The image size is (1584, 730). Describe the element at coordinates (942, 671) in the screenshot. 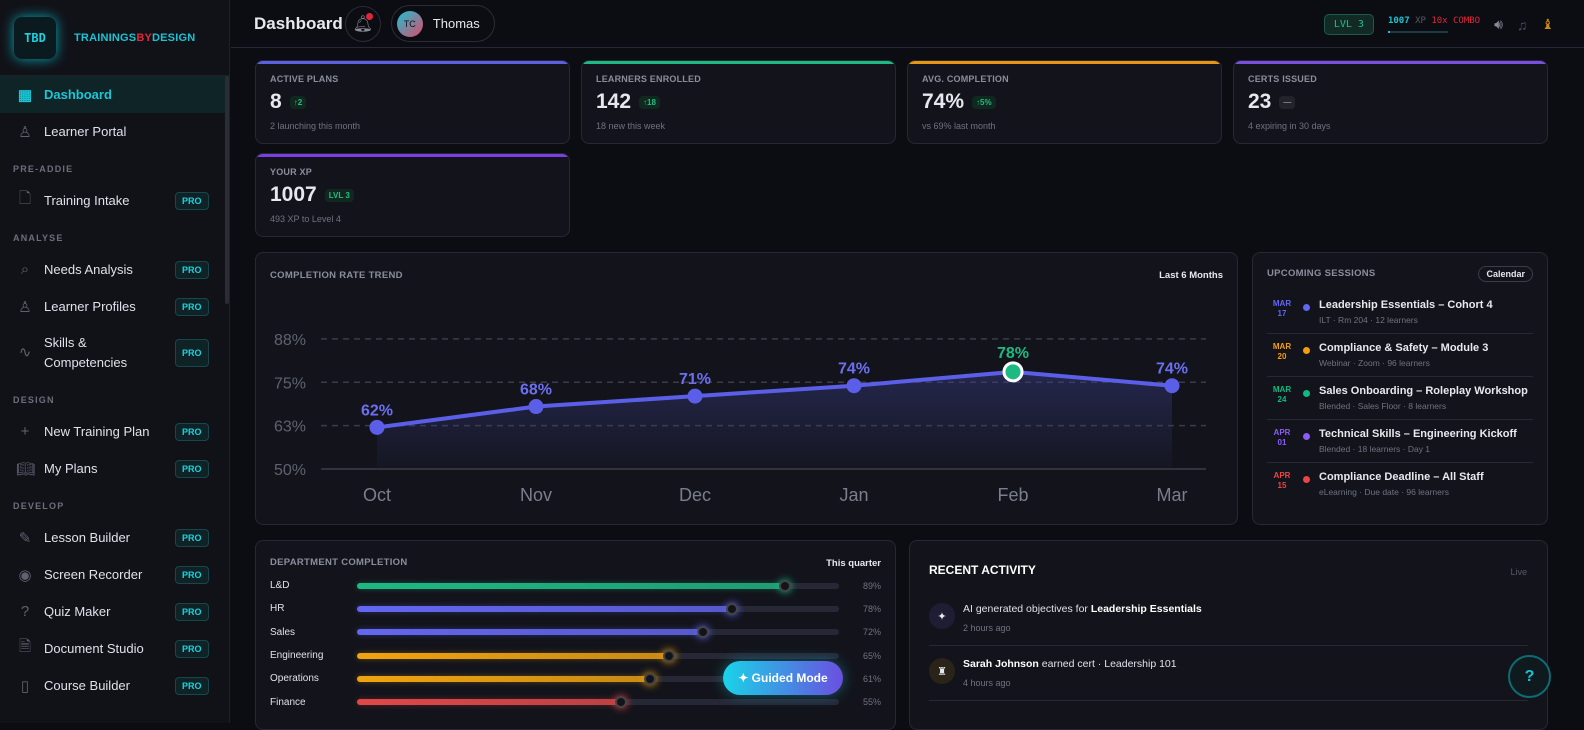

I see `trophy-icon: ♜` at that location.